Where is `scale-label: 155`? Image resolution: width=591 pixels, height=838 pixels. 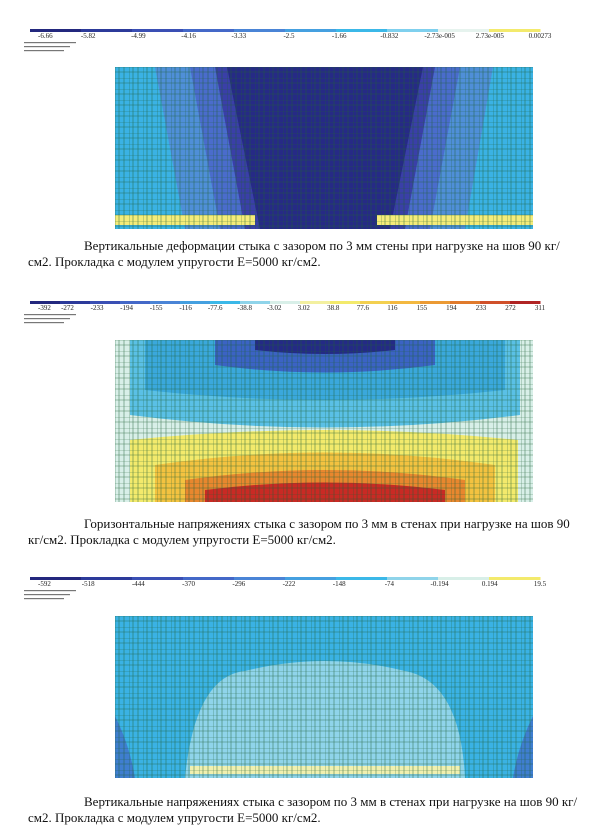
scale-label: 155 is located at coordinates (422, 308).